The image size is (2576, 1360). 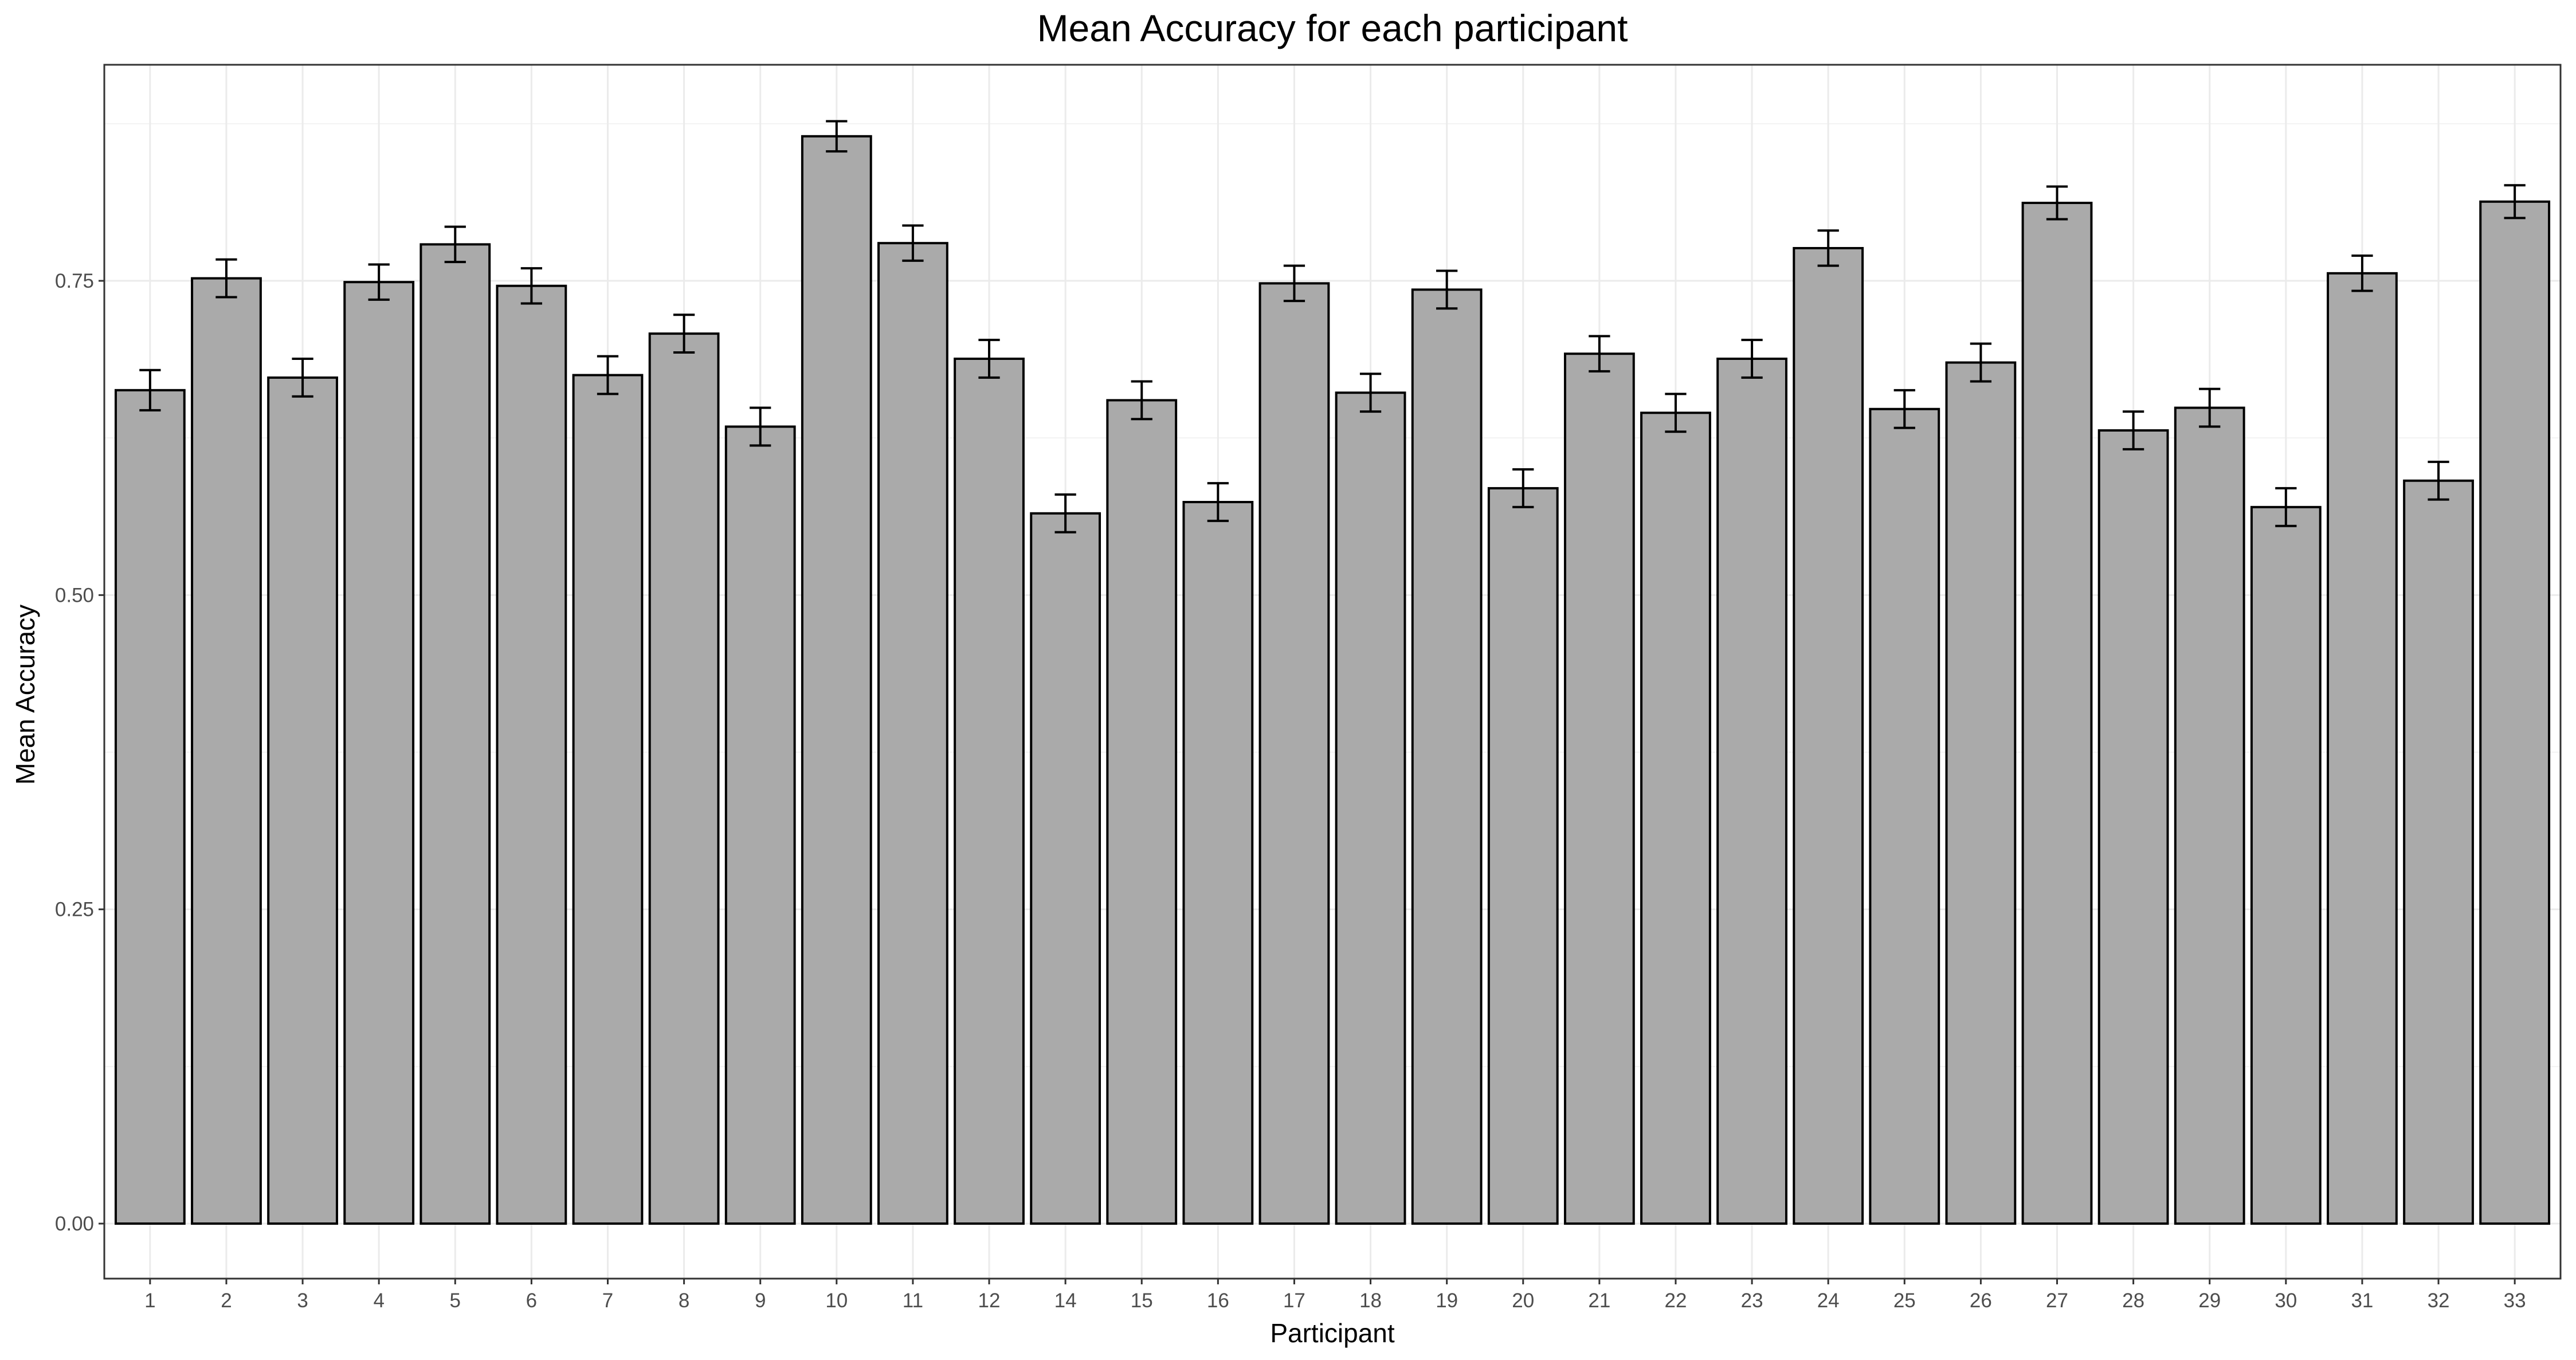 I want to click on x-tick-label: 24, so click(x=1828, y=1301).